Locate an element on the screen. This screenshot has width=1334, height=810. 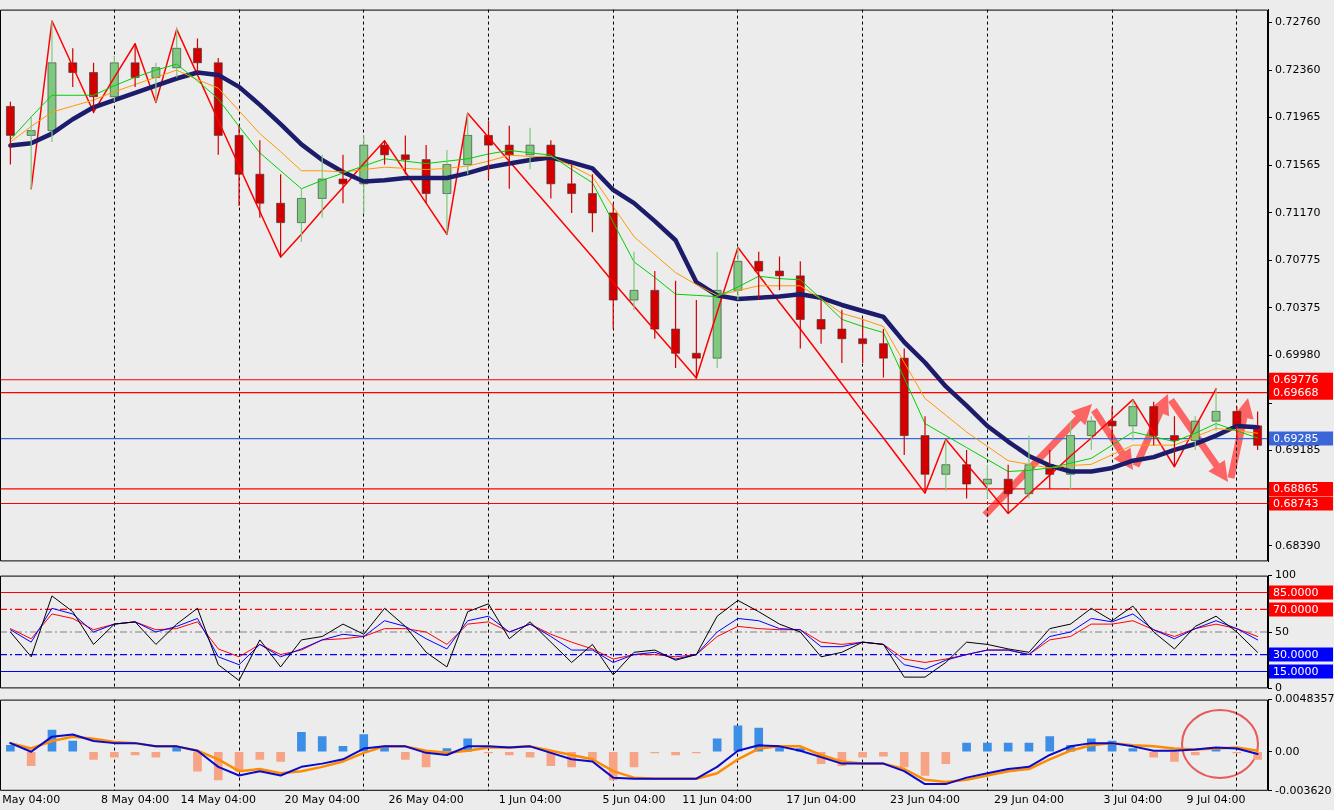
x-tick-label: 8 May 04:00 is located at coordinates (135, 800).